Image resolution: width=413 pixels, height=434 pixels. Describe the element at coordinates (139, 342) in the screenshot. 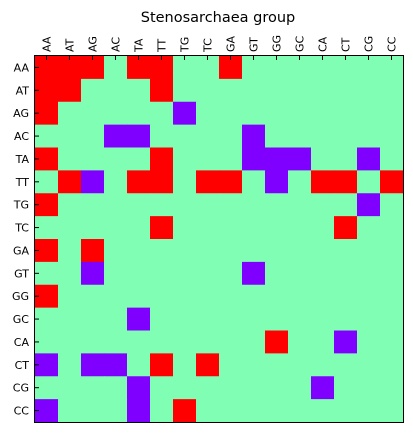

I see `heatmap-cell-ca-ta` at that location.